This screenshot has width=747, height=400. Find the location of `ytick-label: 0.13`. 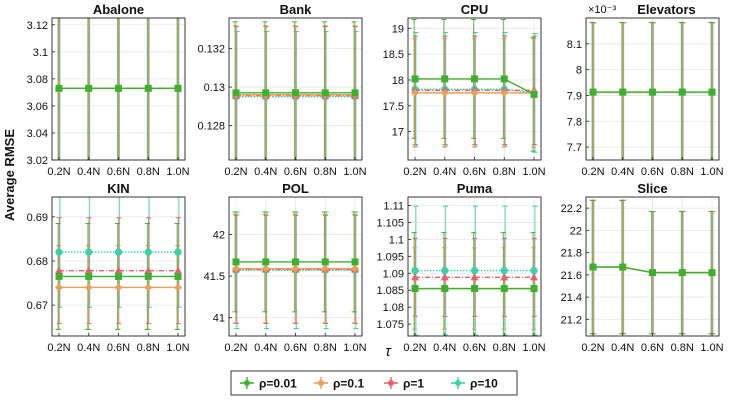

ytick-label: 0.13 is located at coordinates (214, 88).